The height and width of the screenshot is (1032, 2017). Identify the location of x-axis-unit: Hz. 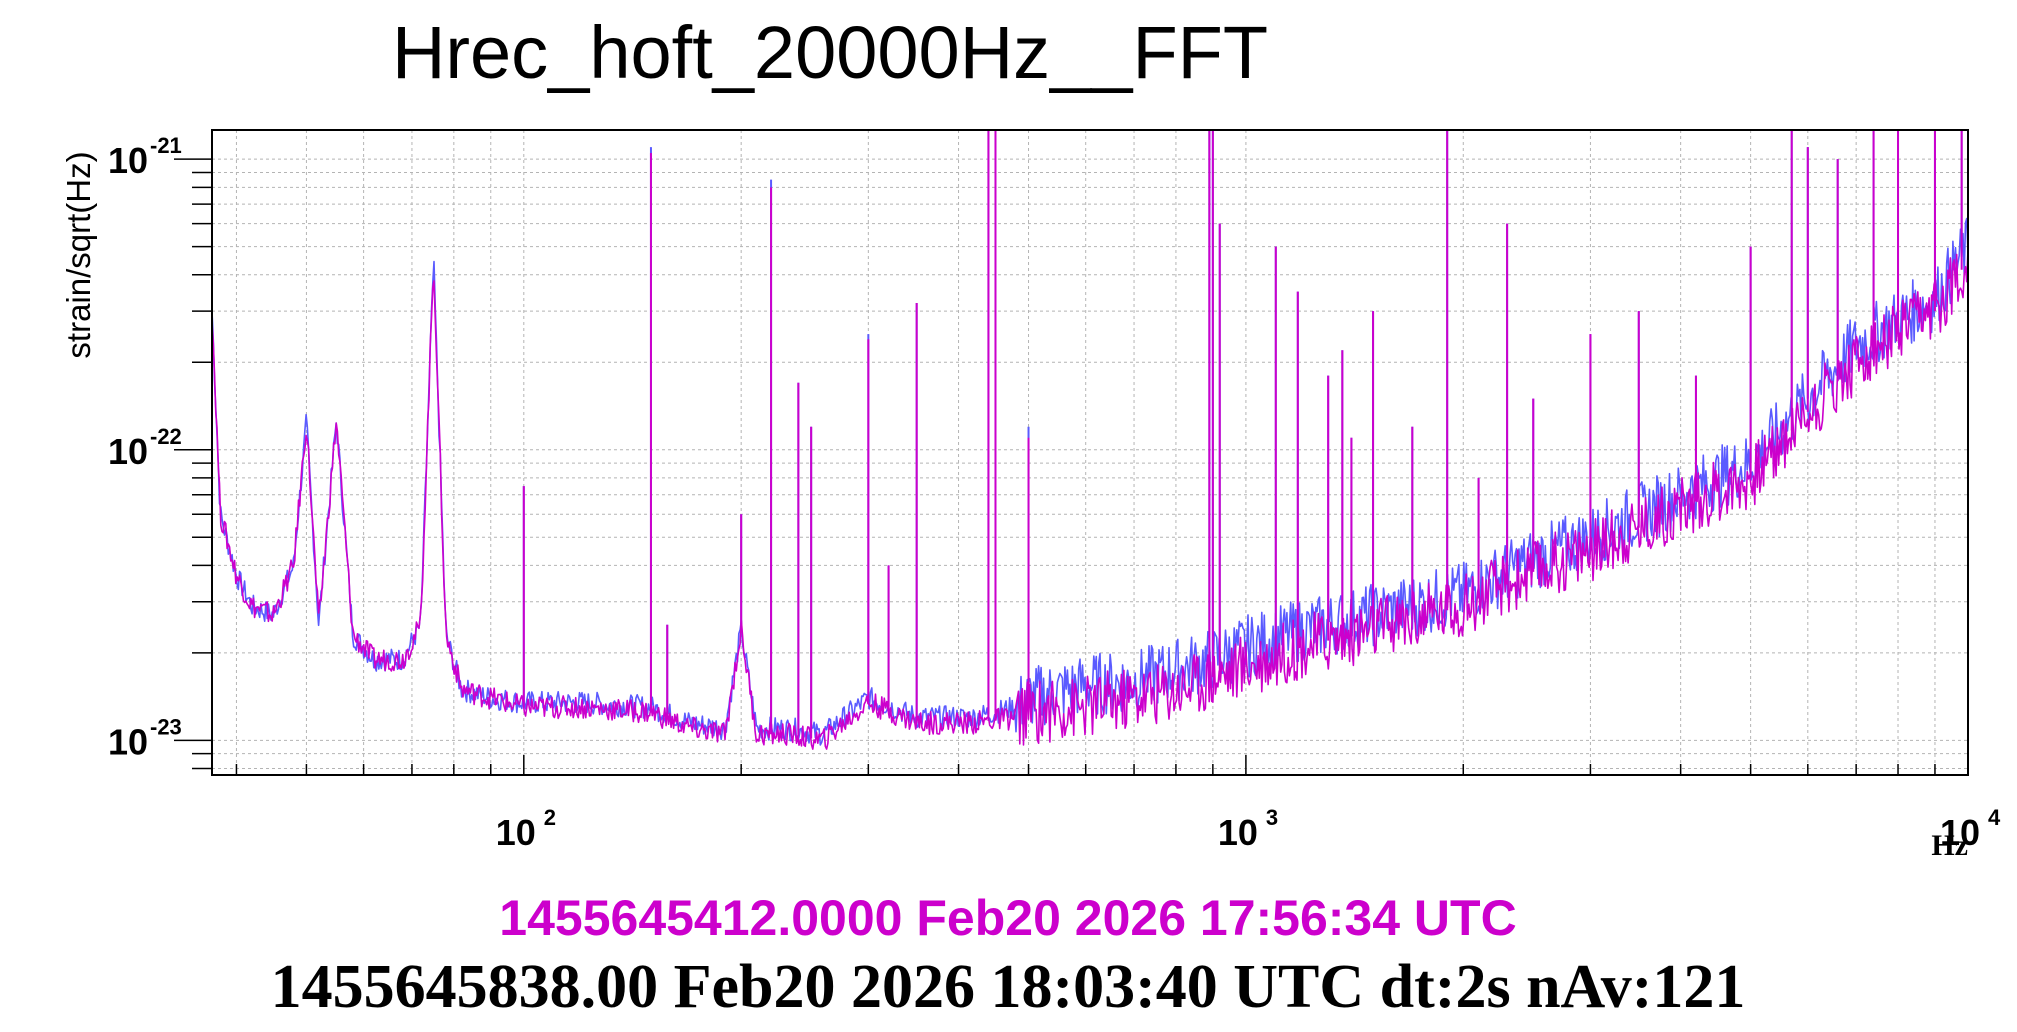
(1949, 845).